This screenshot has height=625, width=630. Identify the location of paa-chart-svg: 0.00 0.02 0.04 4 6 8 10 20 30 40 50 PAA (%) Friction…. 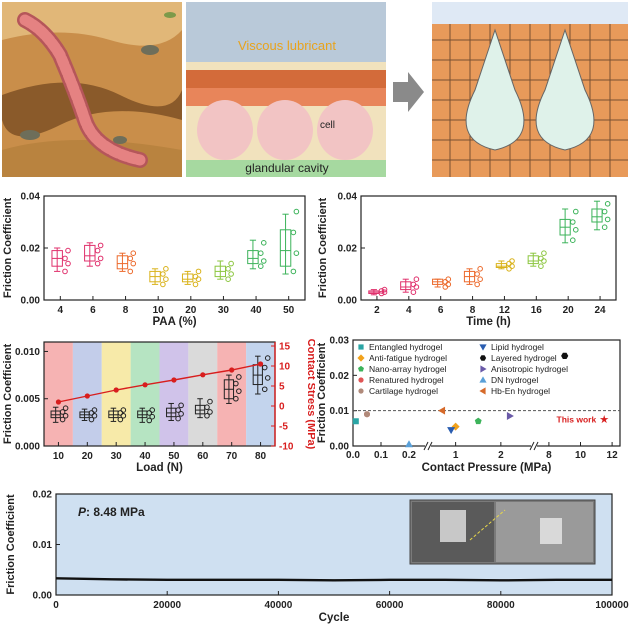
(154, 260).